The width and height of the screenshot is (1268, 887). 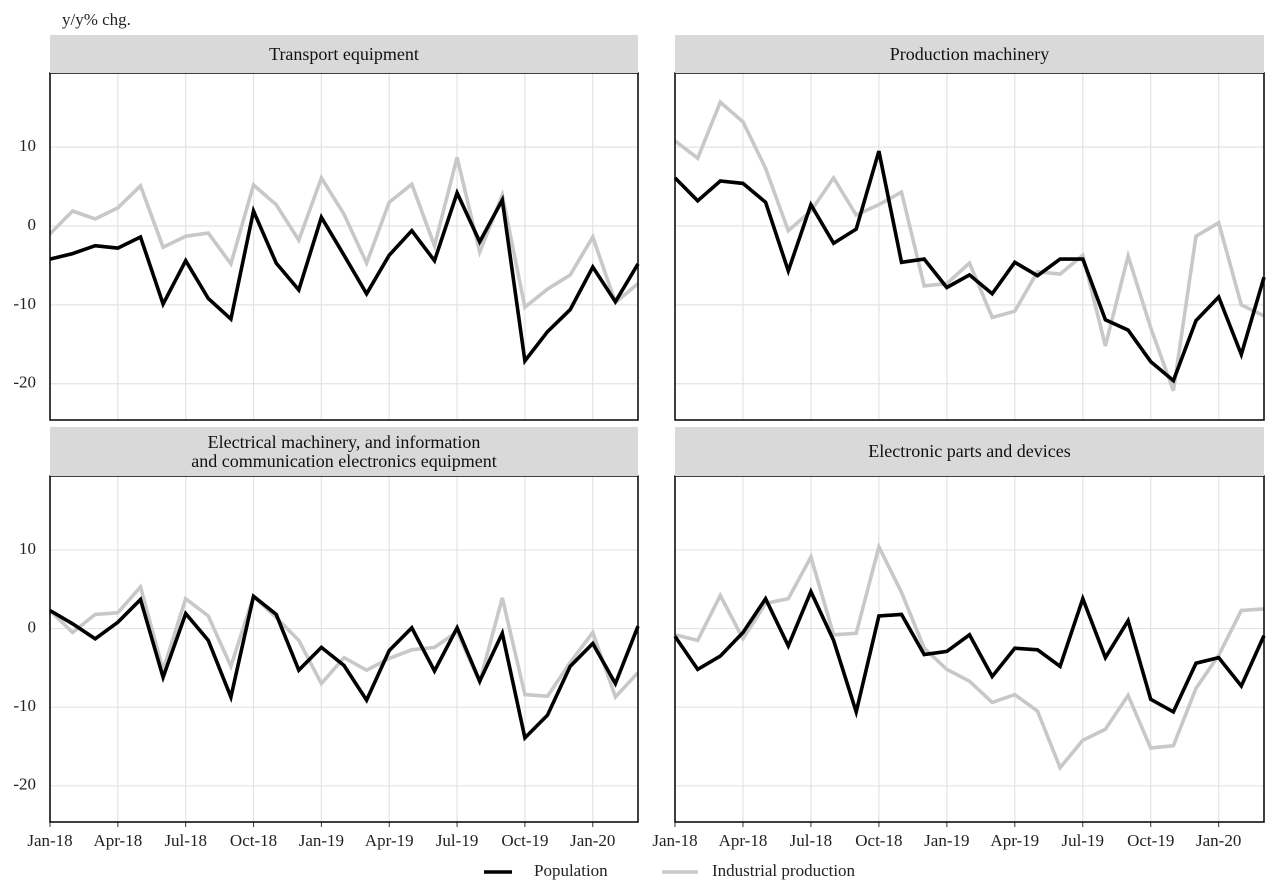 I want to click on legend-label: Population, so click(x=571, y=870).